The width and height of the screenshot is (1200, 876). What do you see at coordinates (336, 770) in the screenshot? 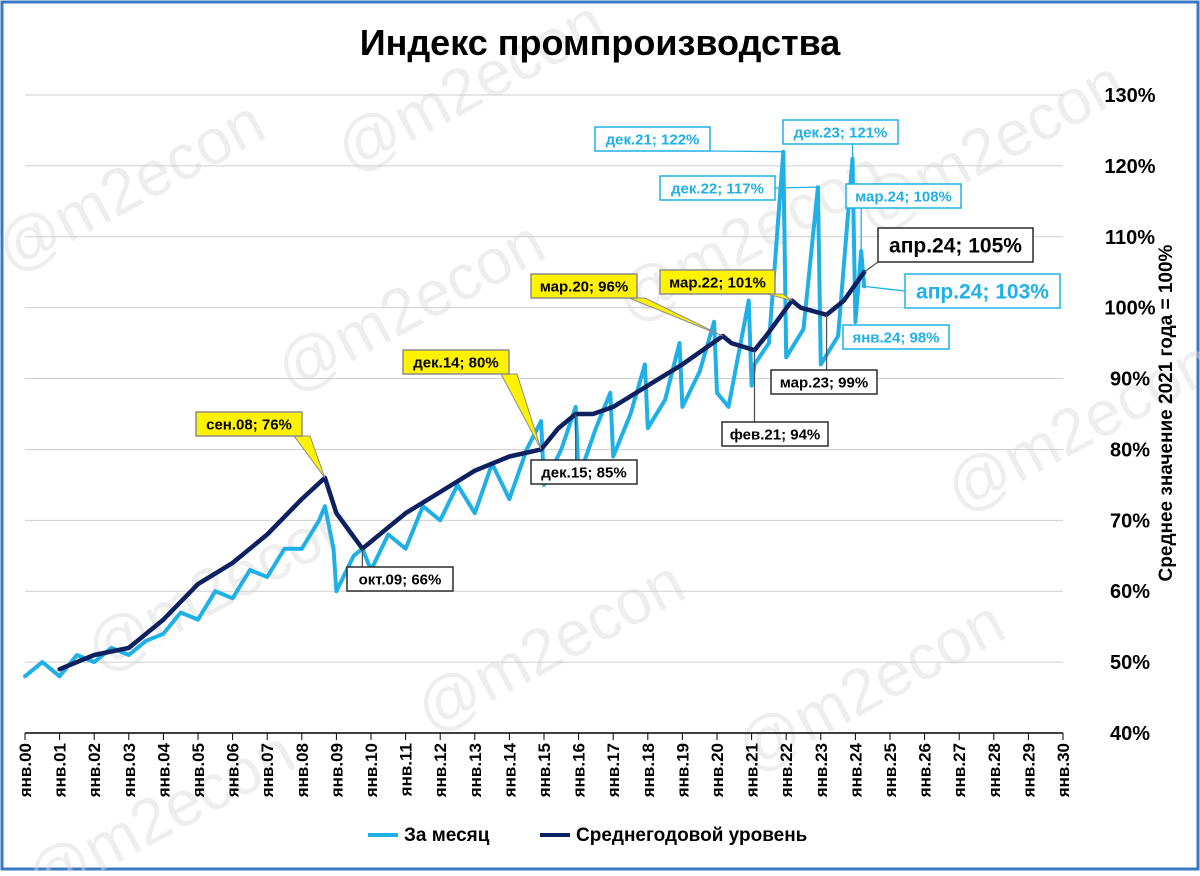
I see `x-tick-label: янв.09` at bounding box center [336, 770].